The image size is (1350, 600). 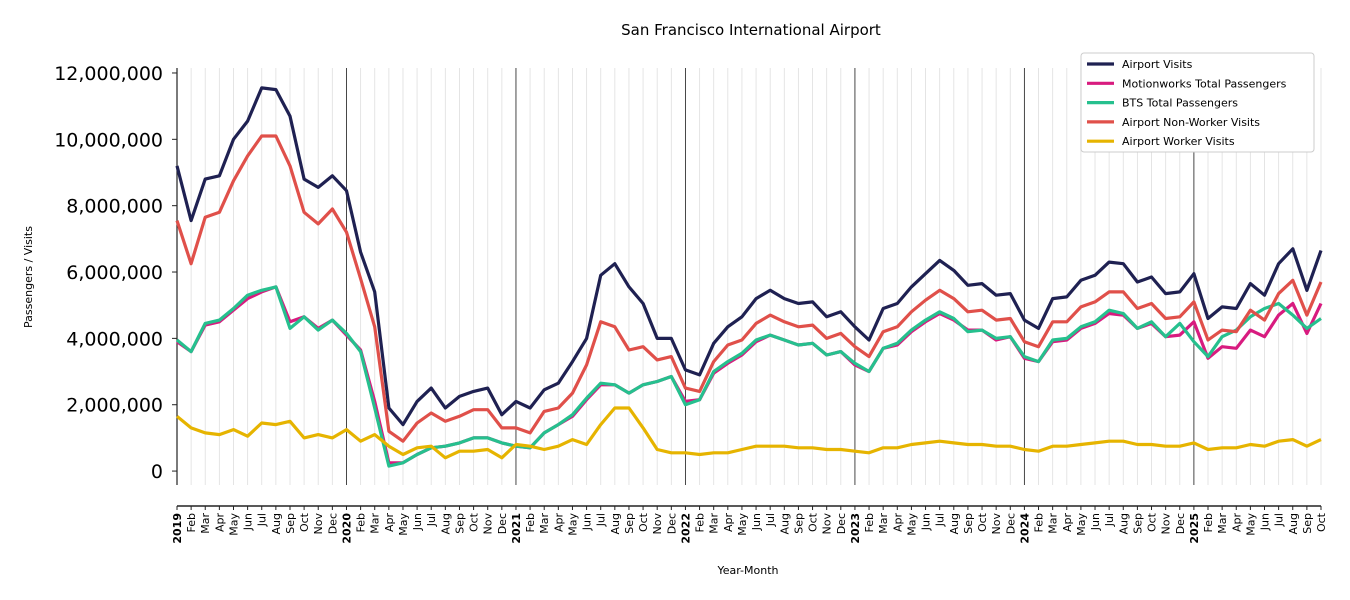 I want to click on x-tick-label: 2024, so click(x=1024, y=528).